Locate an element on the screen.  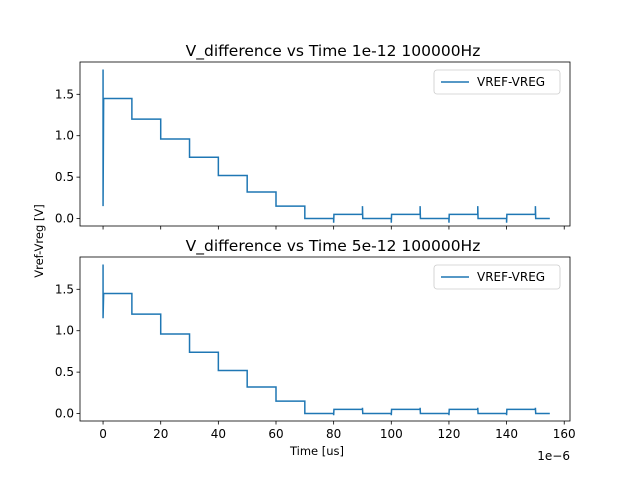
top-legend-box is located at coordinates (497, 82).